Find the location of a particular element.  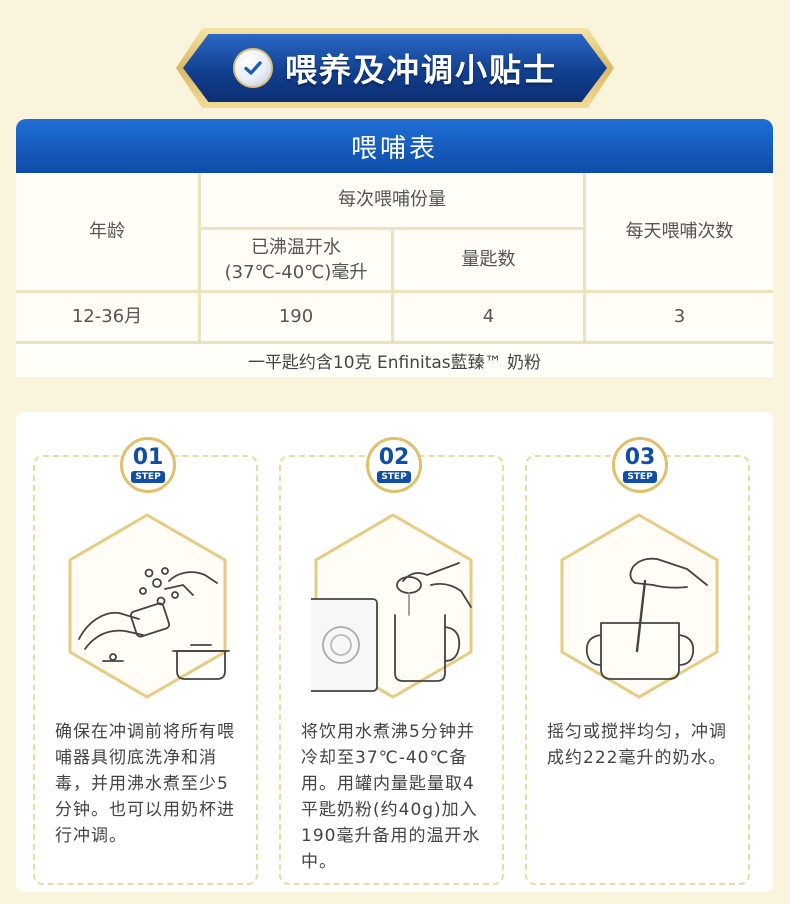

row-water: 190 is located at coordinates (296, 317).